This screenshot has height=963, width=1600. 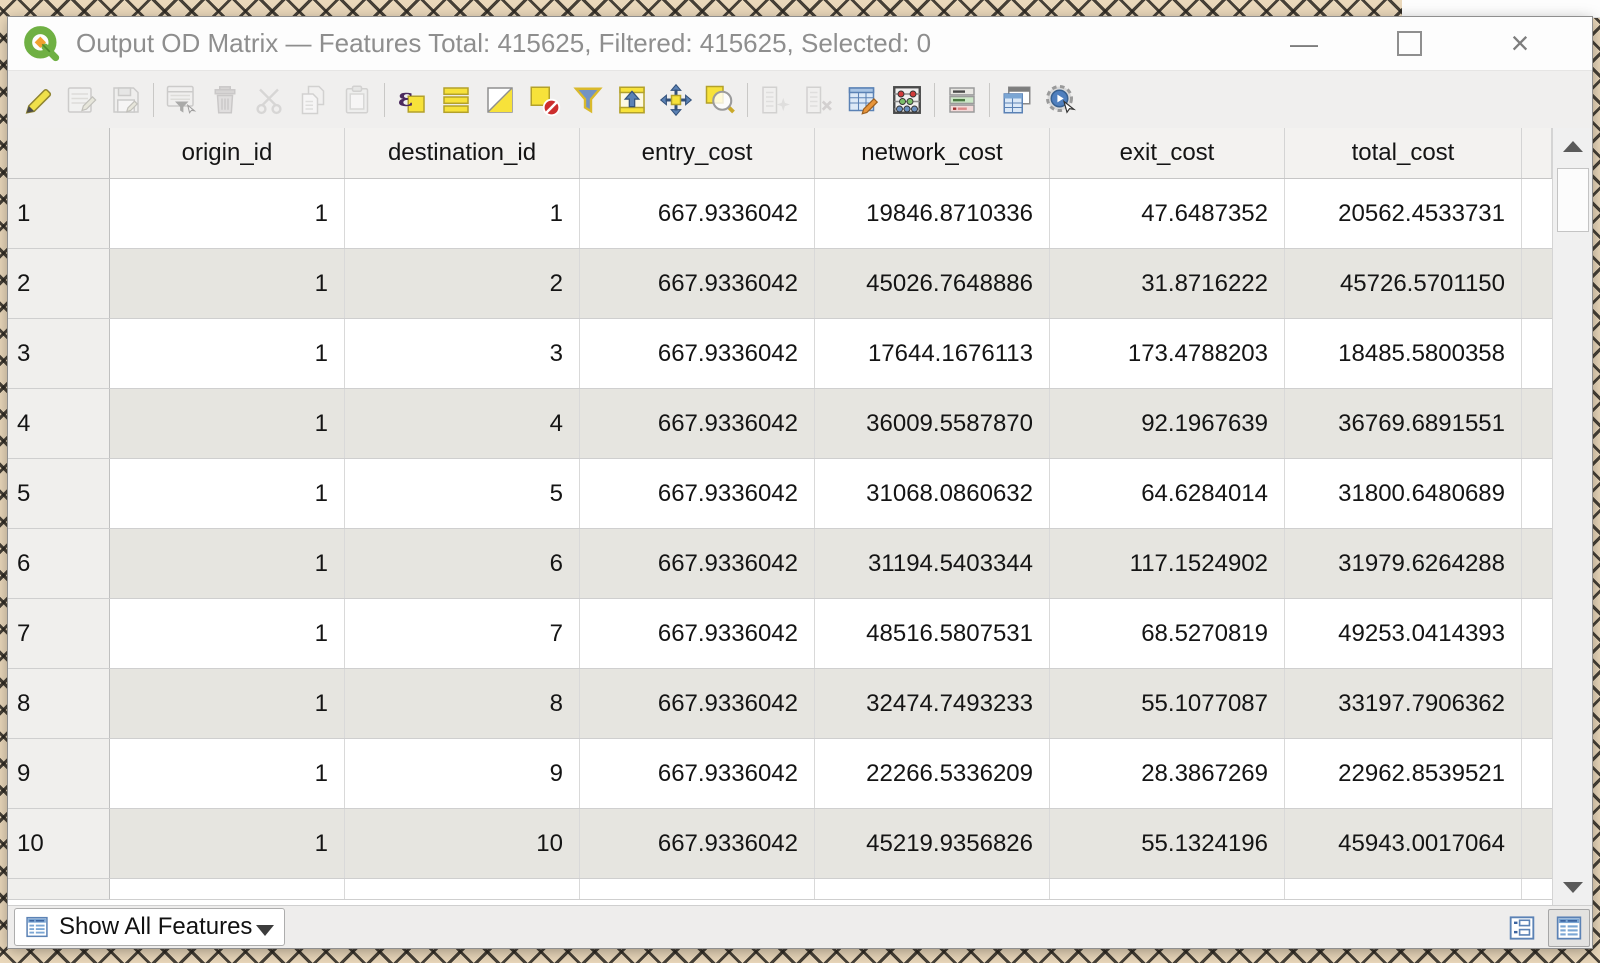 I want to click on cell-total_cost: 22962.8539521, so click(x=1403, y=773).